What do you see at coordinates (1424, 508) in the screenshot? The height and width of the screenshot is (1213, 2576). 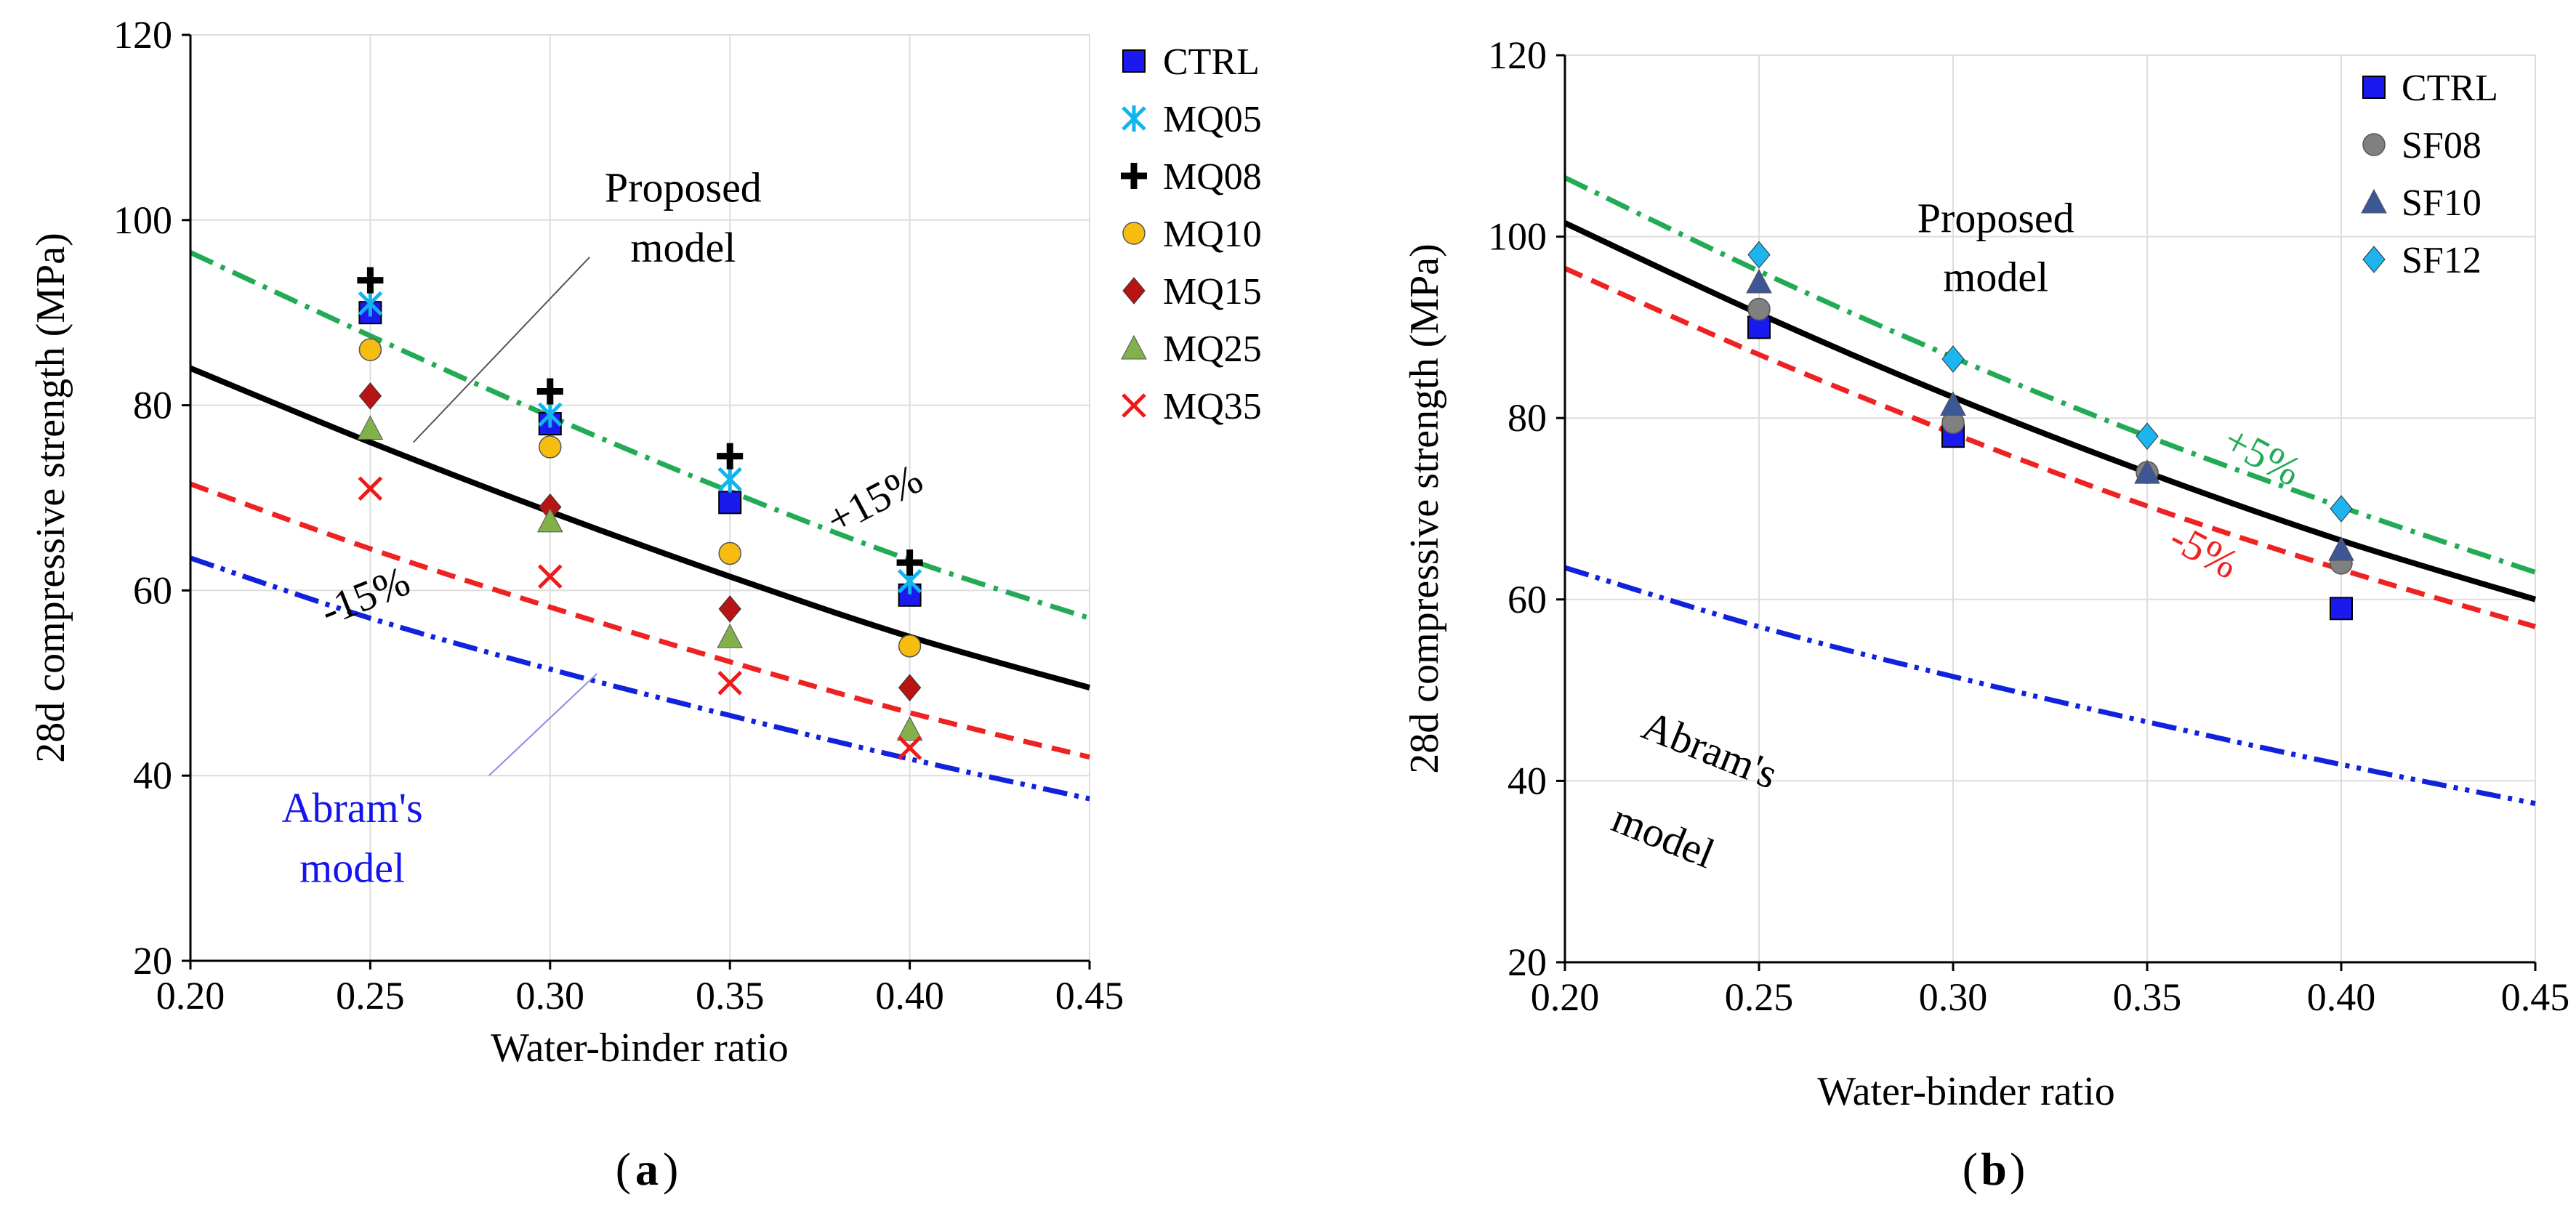 I see `y-axis-label-b: 28d compressive strength (MPa)` at bounding box center [1424, 508].